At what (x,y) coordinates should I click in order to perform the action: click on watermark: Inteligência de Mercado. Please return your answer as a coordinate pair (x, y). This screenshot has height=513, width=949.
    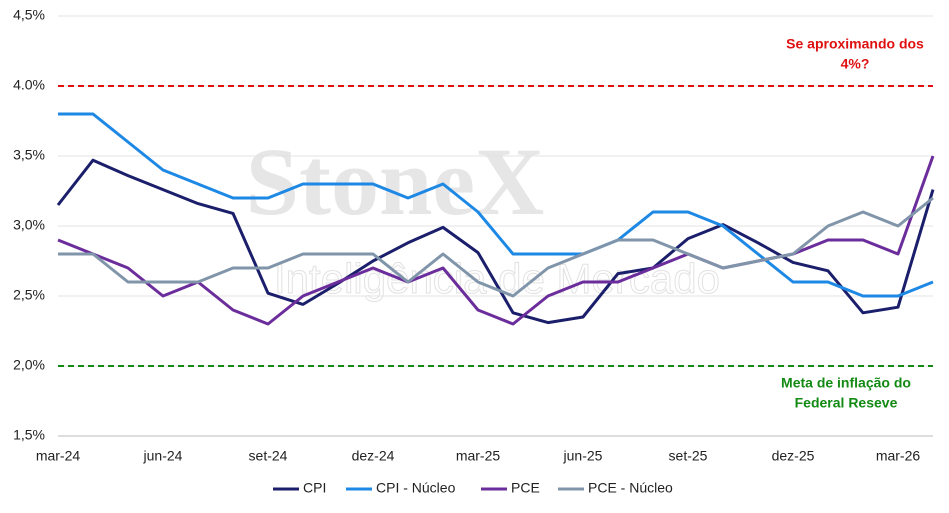
    Looking at the image, I should click on (497, 278).